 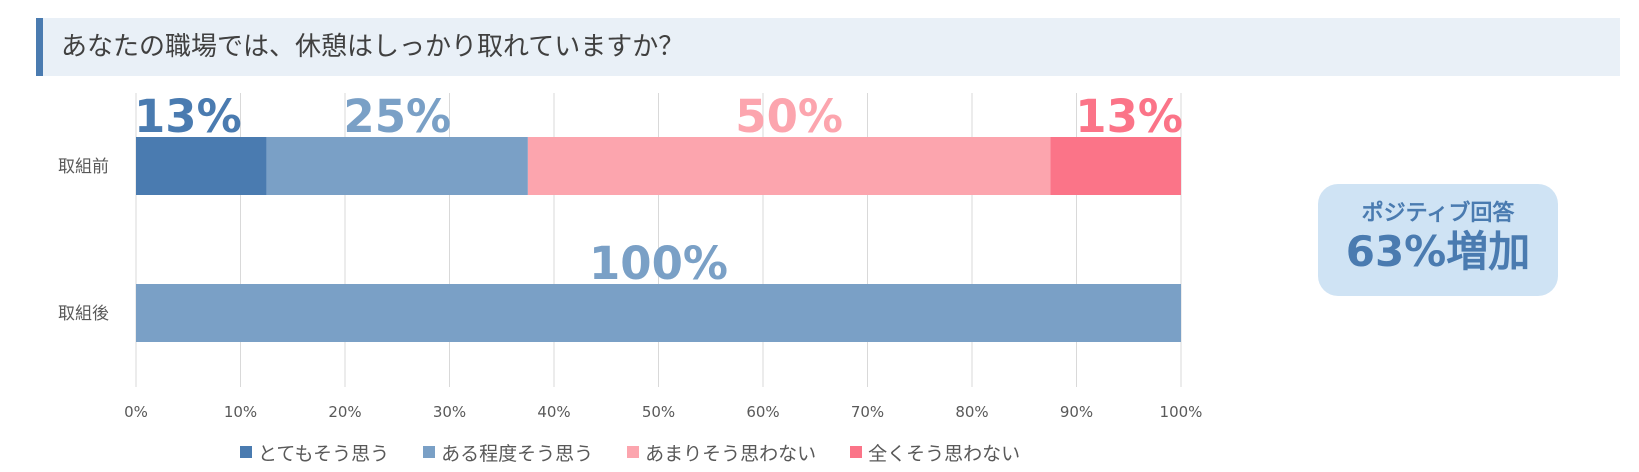 I want to click on legend-item: ある程度そう思う, so click(x=508, y=452).